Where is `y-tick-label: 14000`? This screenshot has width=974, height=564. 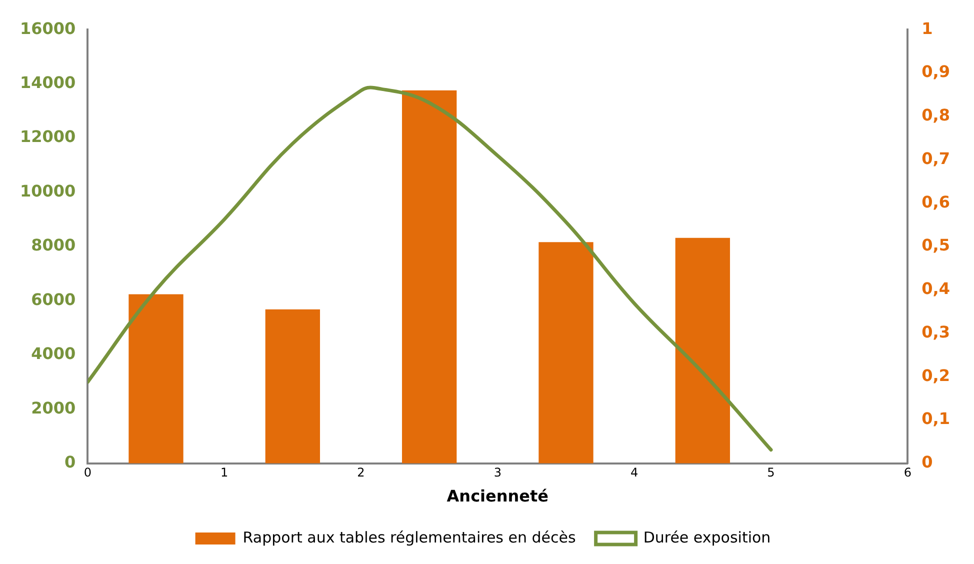
y-tick-label: 14000 is located at coordinates (48, 82).